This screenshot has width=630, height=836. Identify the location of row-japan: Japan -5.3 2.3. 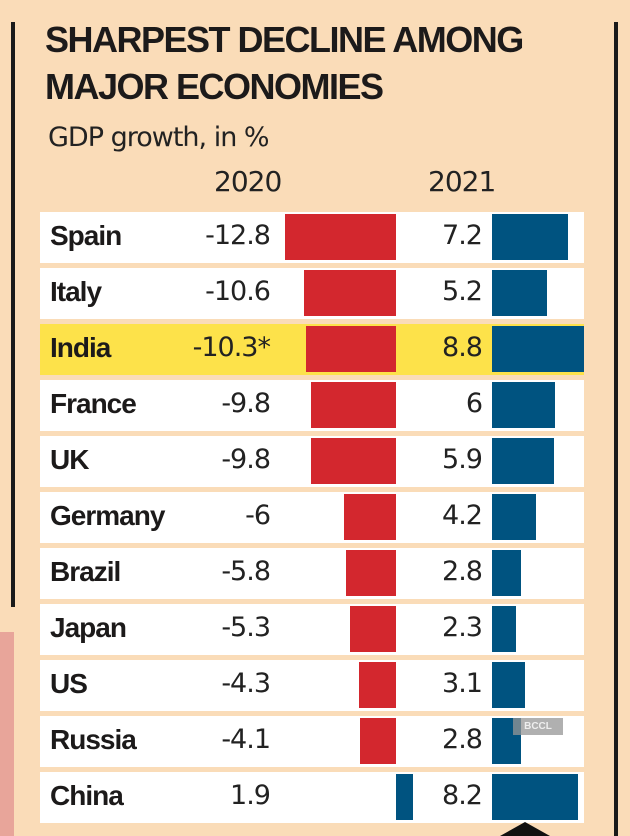
(312, 629).